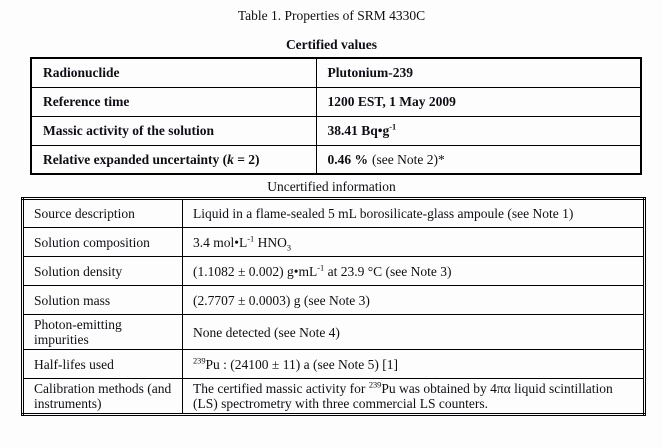  I want to click on row-value-cell: 239Pu : (24100 ± 11) a (see Note 5) [1], so click(413, 364).